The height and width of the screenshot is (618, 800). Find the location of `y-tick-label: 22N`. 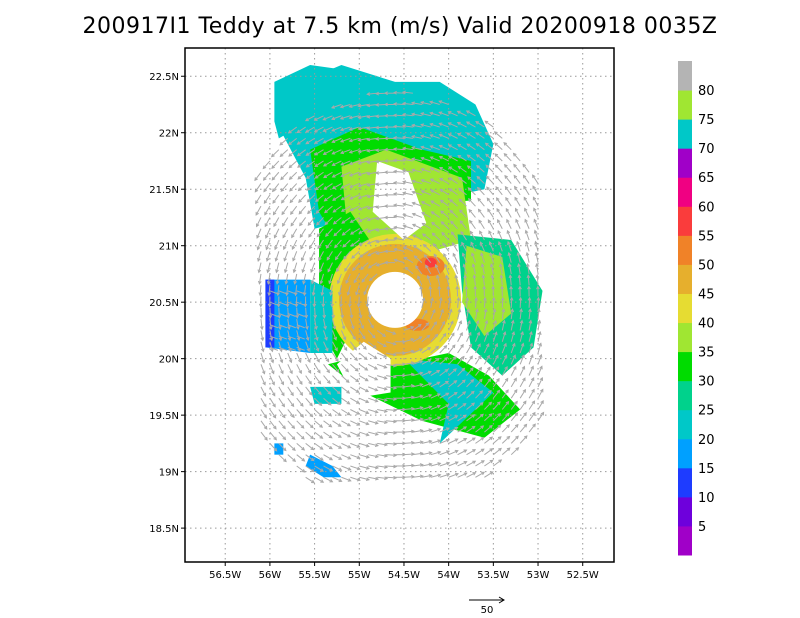

y-tick-label: 22N is located at coordinates (169, 134).